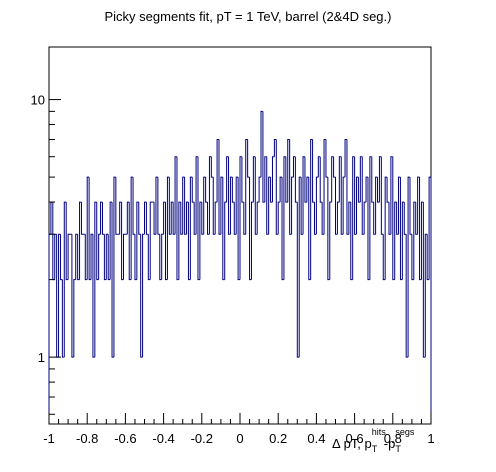 This screenshot has height=472, width=496. Describe the element at coordinates (239, 429) in the screenshot. I see `x-axis: -1 -0.8 -0.6 -0.4 -0.2 0 0.2 0.4 0.6 0.8 1` at that location.